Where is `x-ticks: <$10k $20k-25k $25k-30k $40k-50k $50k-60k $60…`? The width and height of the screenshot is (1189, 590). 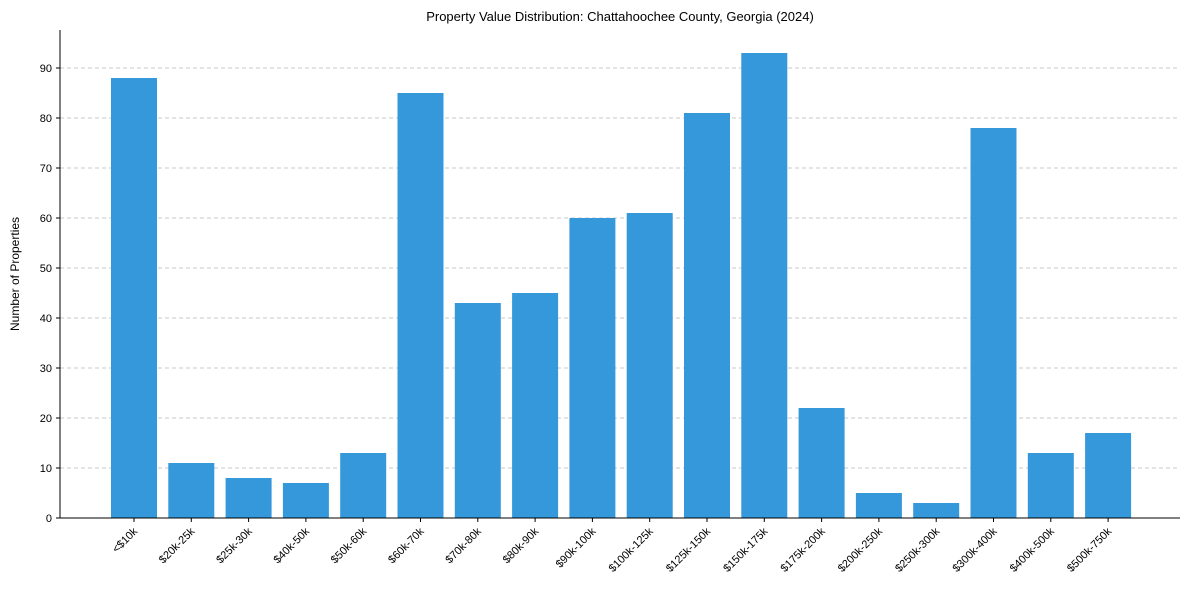 x-ticks: <$10k $20k-25k $25k-30k $40k-50k $50k-60k $60… is located at coordinates (612, 546).